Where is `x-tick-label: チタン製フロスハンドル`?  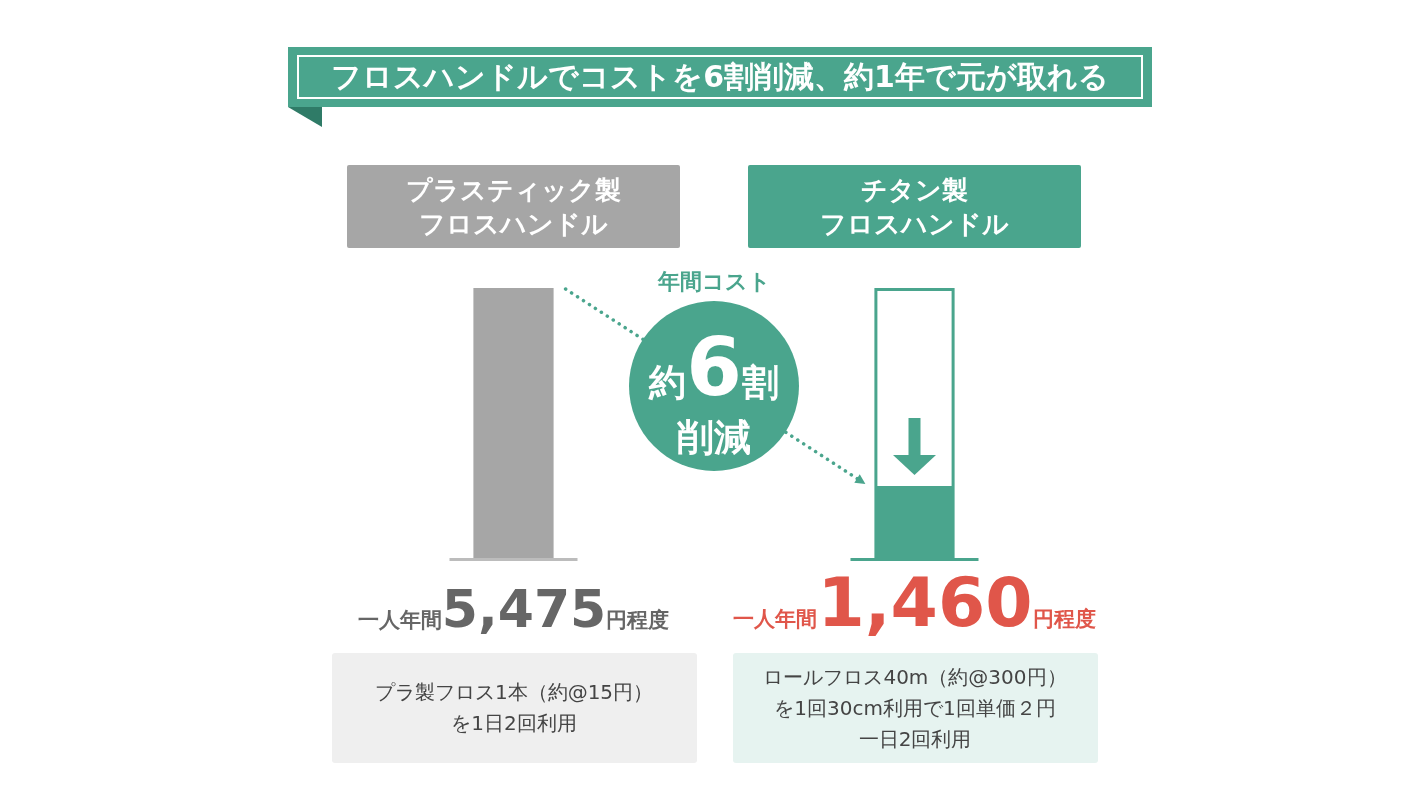
x-tick-label: チタン製フロスハンドル is located at coordinates (914, 207).